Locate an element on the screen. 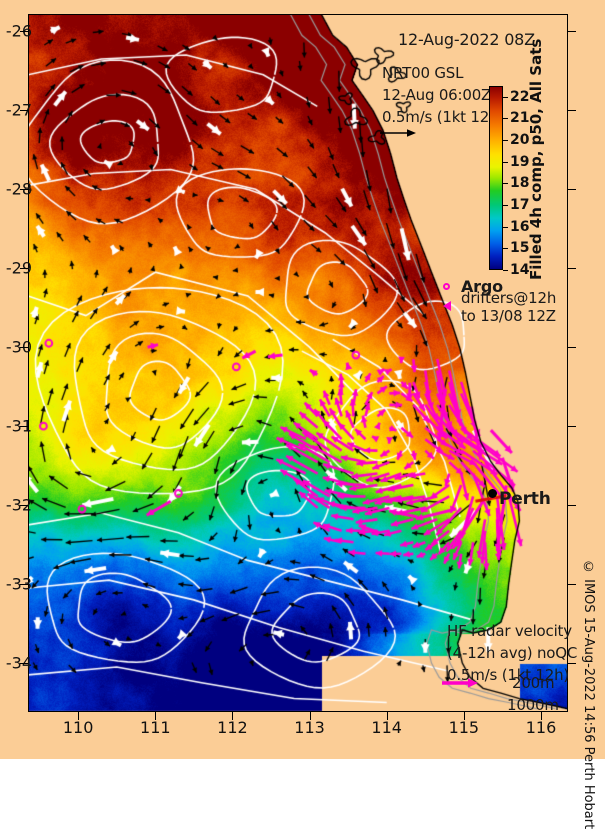 The image size is (605, 829). argo-float-marker-icon is located at coordinates (446, 286).